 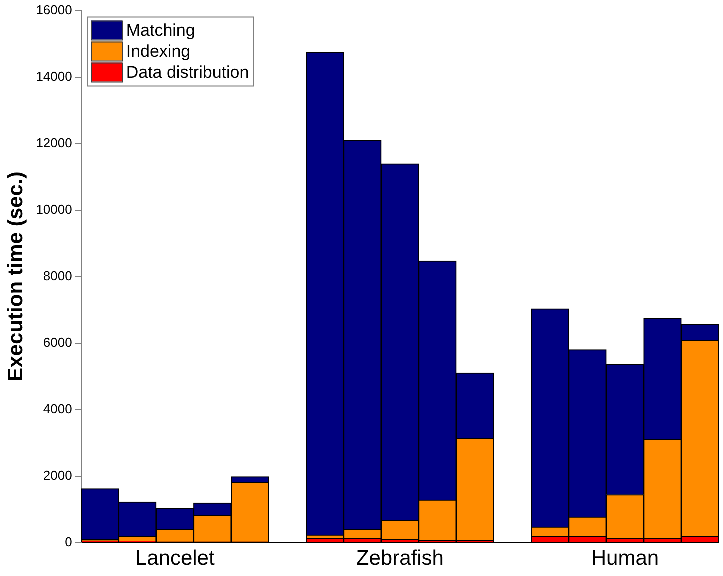 What do you see at coordinates (400, 558) in the screenshot?
I see `x-tick-label: Zebrafish` at bounding box center [400, 558].